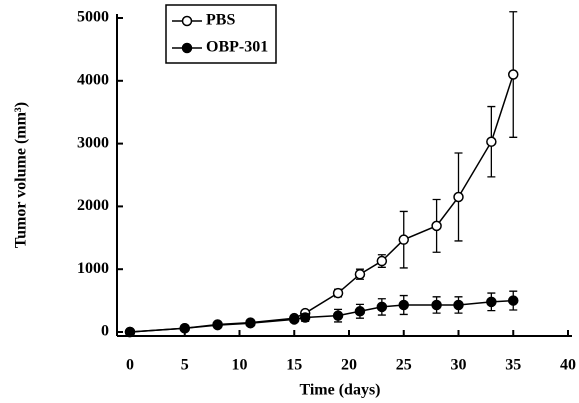 This screenshot has height=403, width=579. I want to click on x-tick-label: 10, so click(240, 365).